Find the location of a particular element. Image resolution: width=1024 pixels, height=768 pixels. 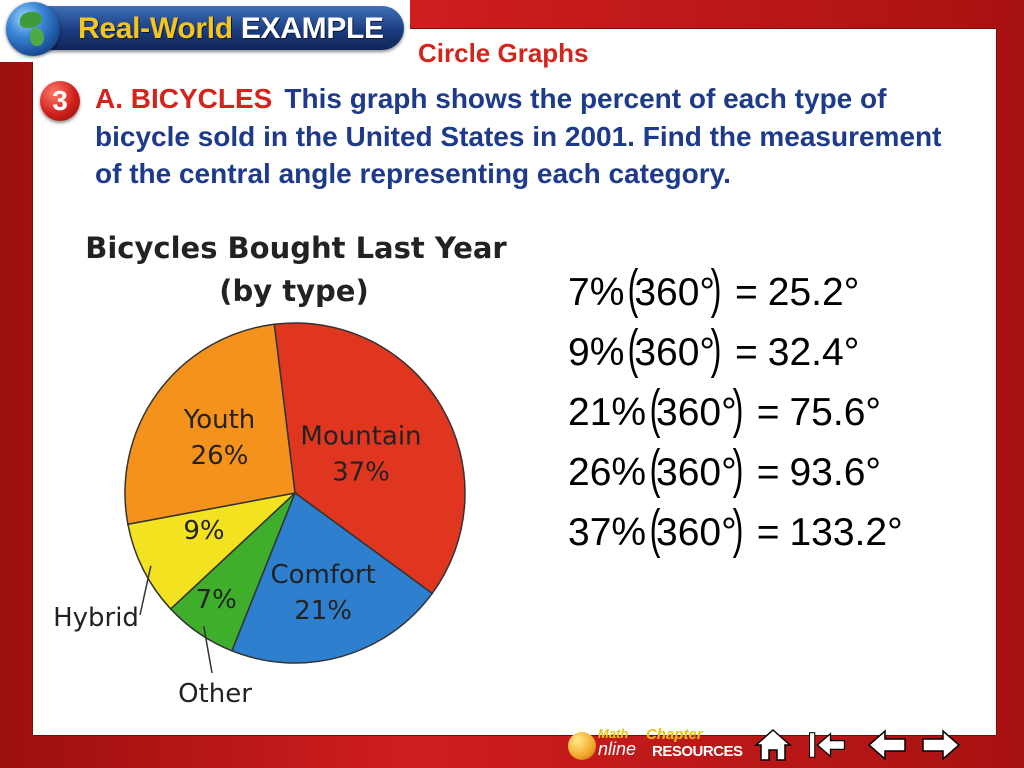

pie-slice-hybrid is located at coordinates (212, 551).